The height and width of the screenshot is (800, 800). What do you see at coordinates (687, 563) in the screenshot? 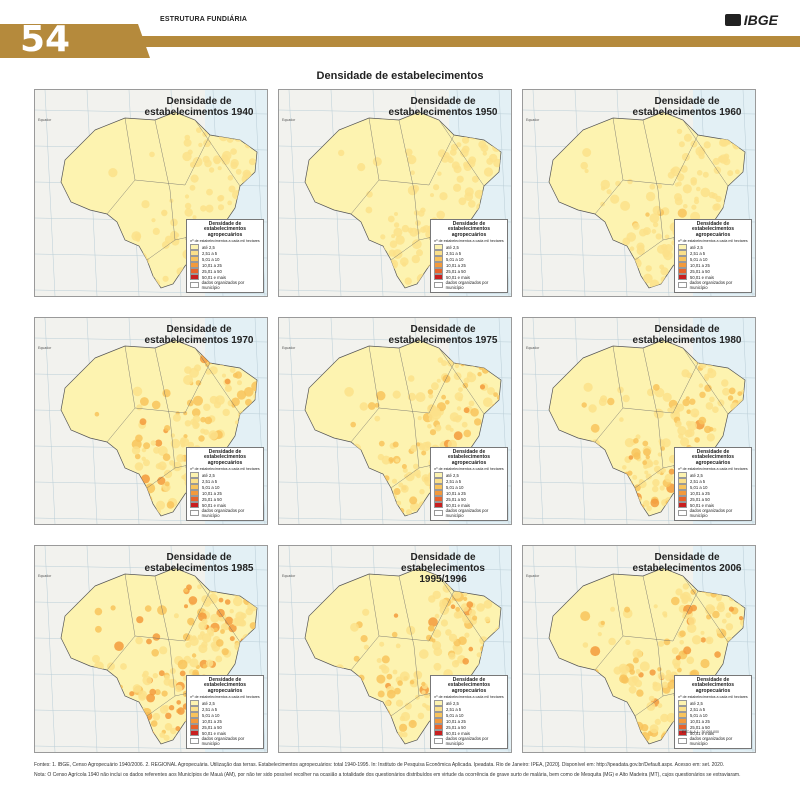
I see `map-title: Densidade de estabelecimentos 2006` at bounding box center [687, 563].